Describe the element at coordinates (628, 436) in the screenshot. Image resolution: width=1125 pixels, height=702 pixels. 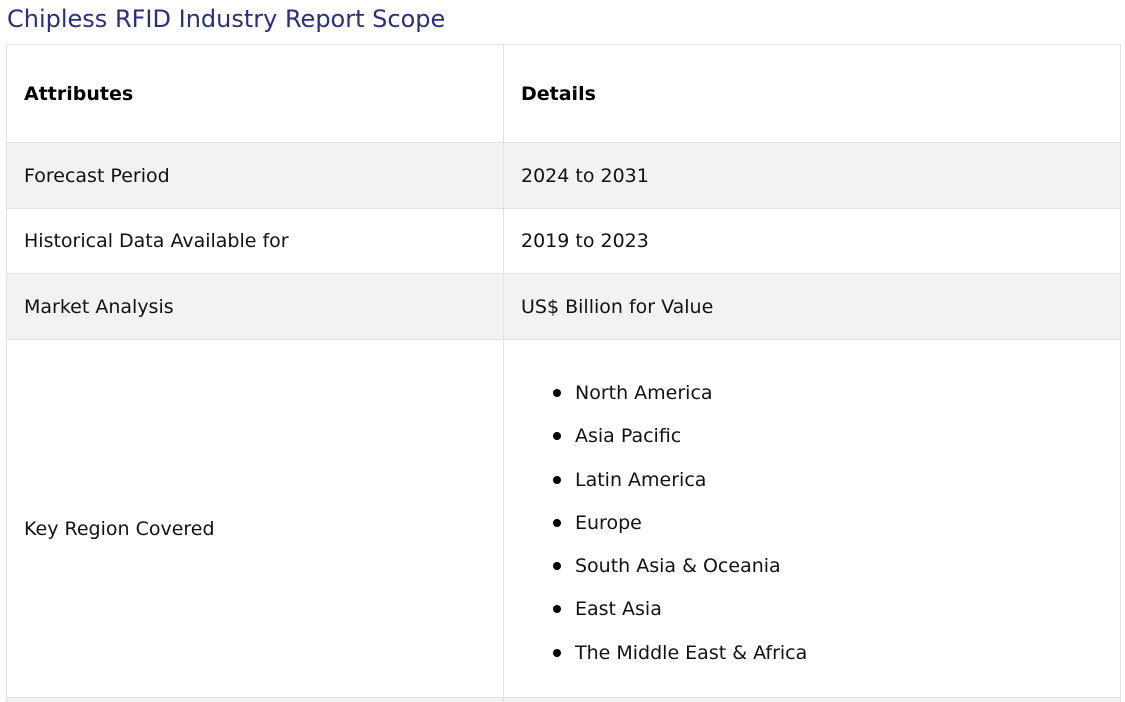
I see `region-label: Asia Pacific` at that location.